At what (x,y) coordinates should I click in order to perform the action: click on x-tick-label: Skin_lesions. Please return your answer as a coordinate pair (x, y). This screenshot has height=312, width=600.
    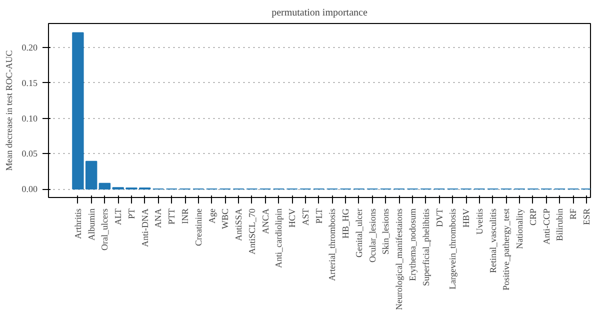
    Looking at the image, I should click on (385, 231).